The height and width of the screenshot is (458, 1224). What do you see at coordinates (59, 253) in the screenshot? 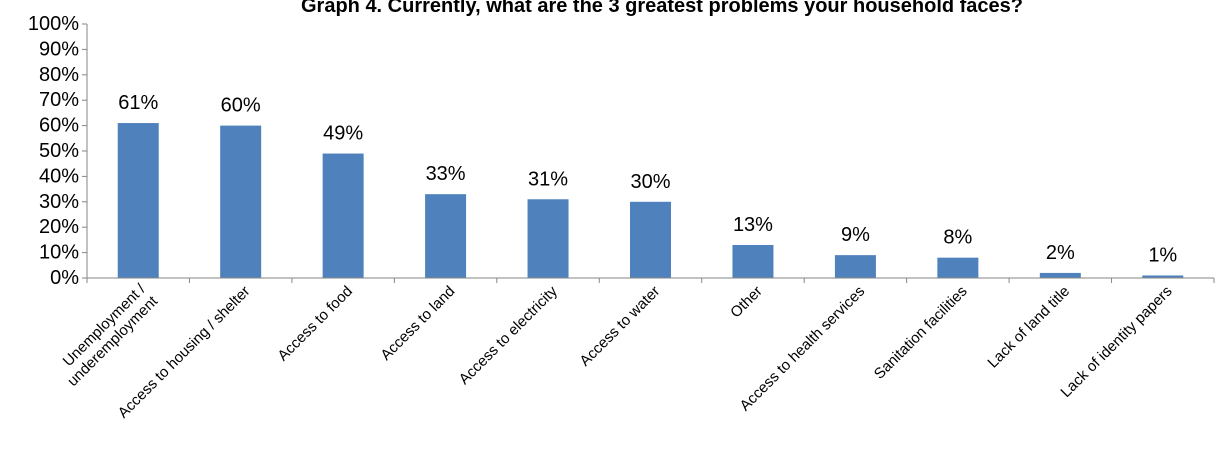
I see `y-tick-label: 10%` at bounding box center [59, 253].